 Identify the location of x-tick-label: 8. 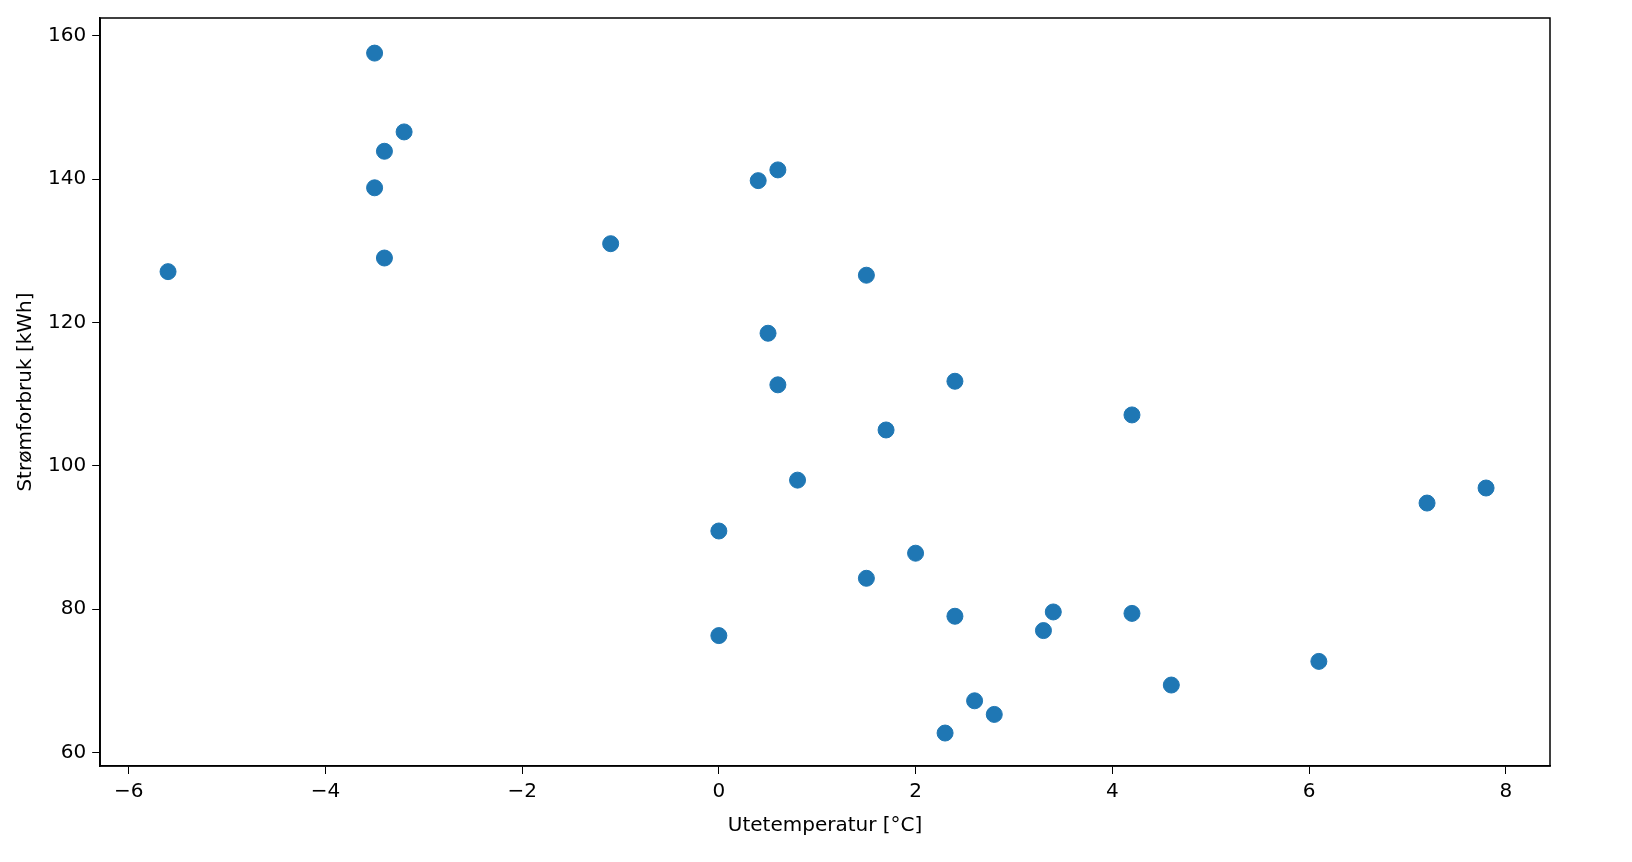
(1506, 790).